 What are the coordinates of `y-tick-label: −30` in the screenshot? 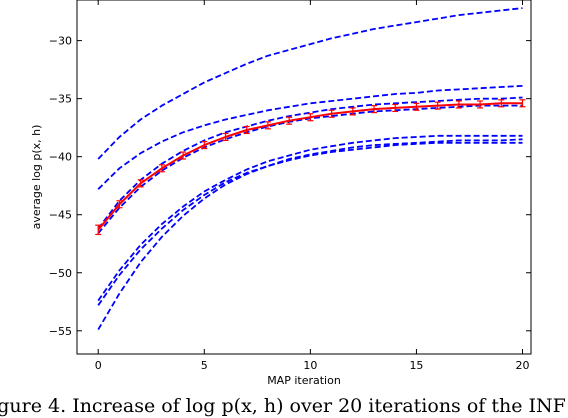 It's located at (60, 41).